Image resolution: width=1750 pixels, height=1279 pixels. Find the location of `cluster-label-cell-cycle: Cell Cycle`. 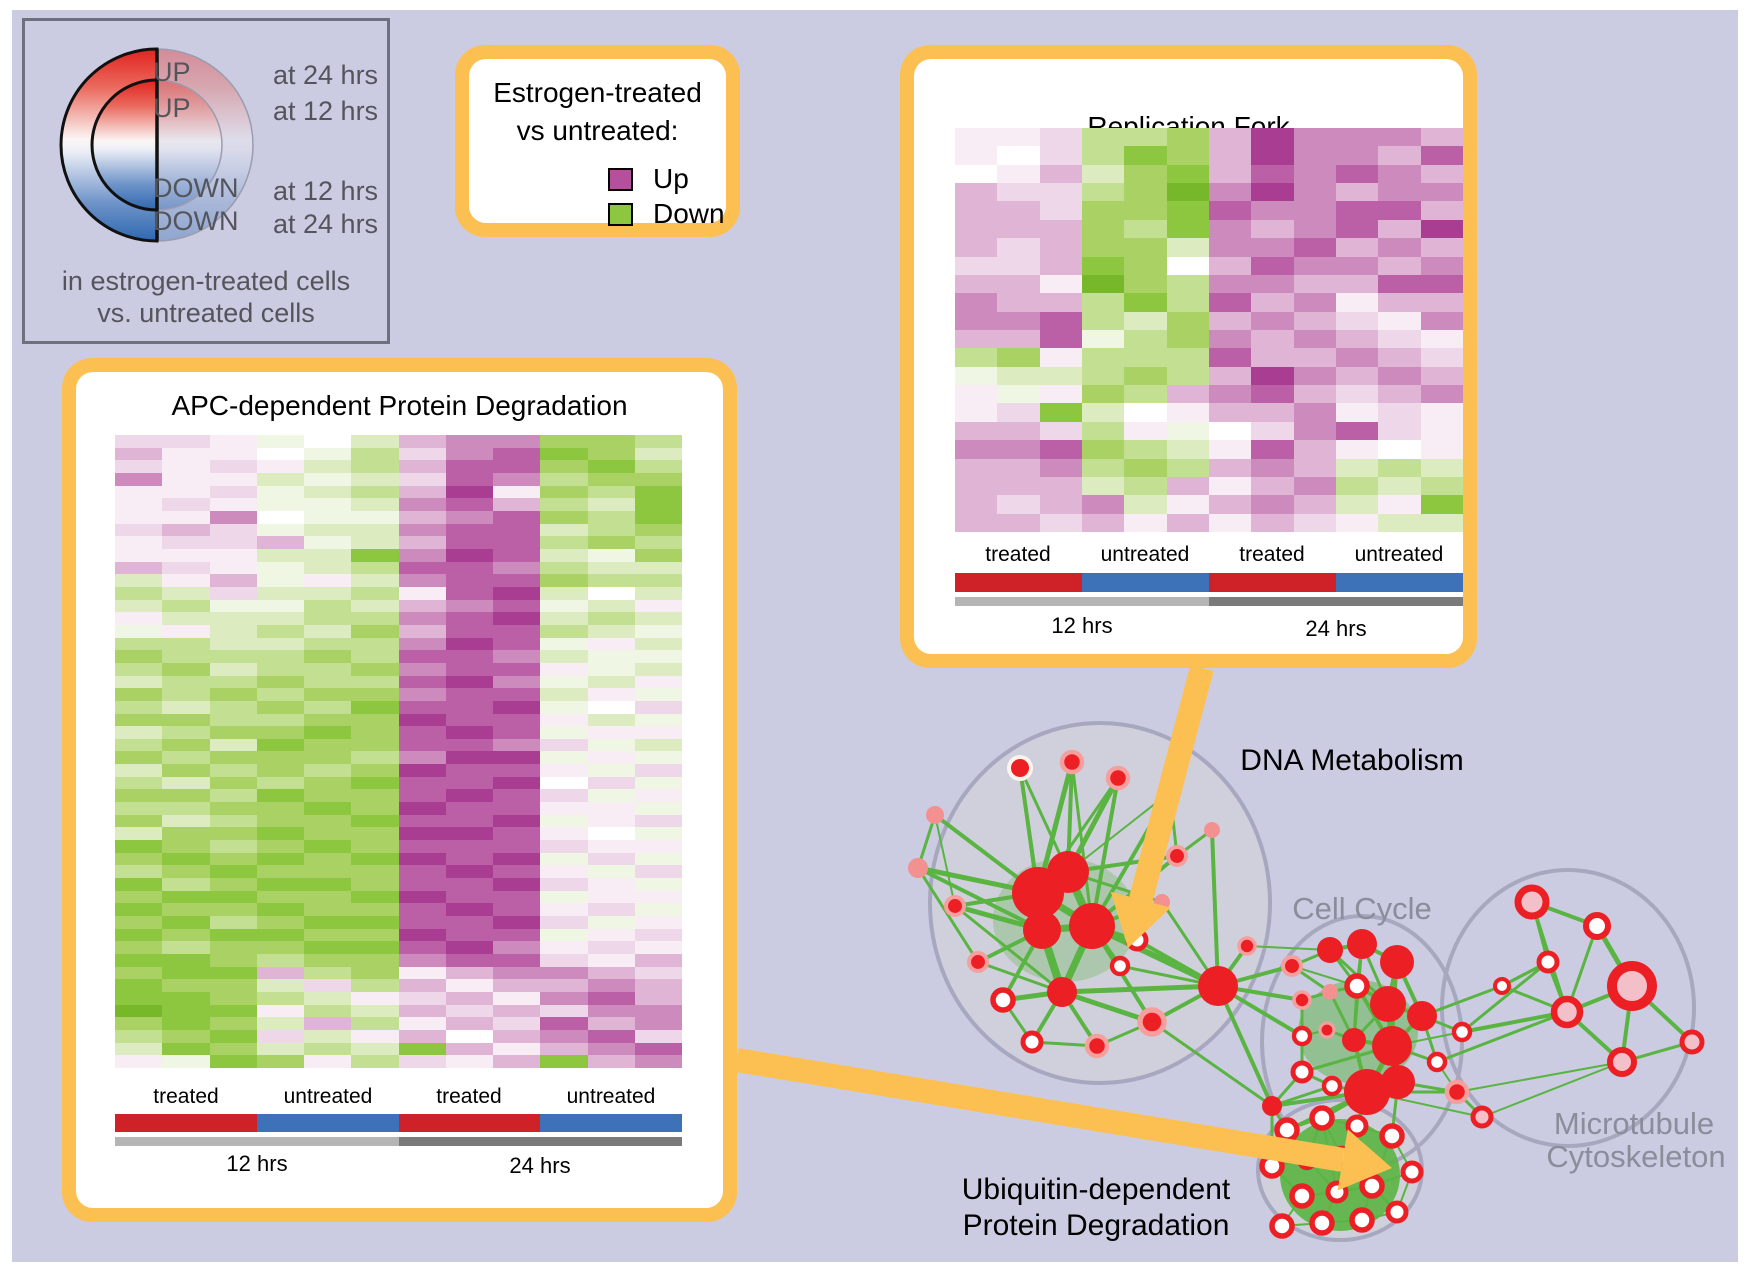

cluster-label-cell-cycle: Cell Cycle is located at coordinates (1362, 908).